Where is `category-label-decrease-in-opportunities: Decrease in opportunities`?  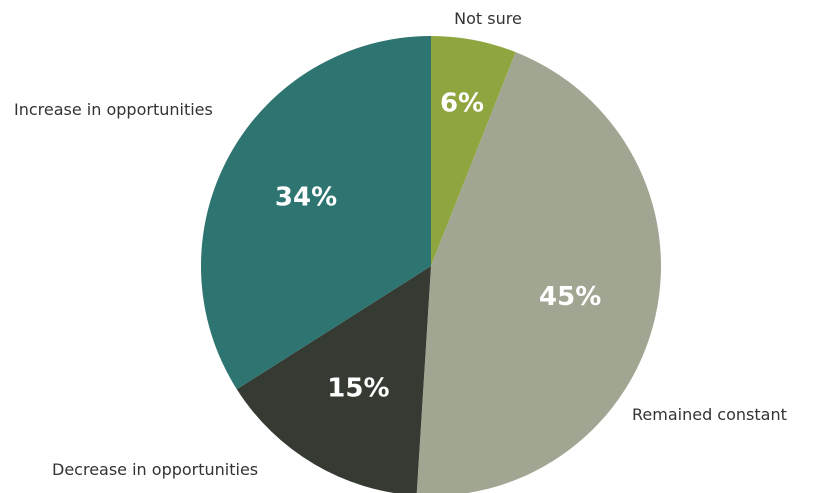
category-label-decrease-in-opportunities: Decrease in opportunities is located at coordinates (155, 469).